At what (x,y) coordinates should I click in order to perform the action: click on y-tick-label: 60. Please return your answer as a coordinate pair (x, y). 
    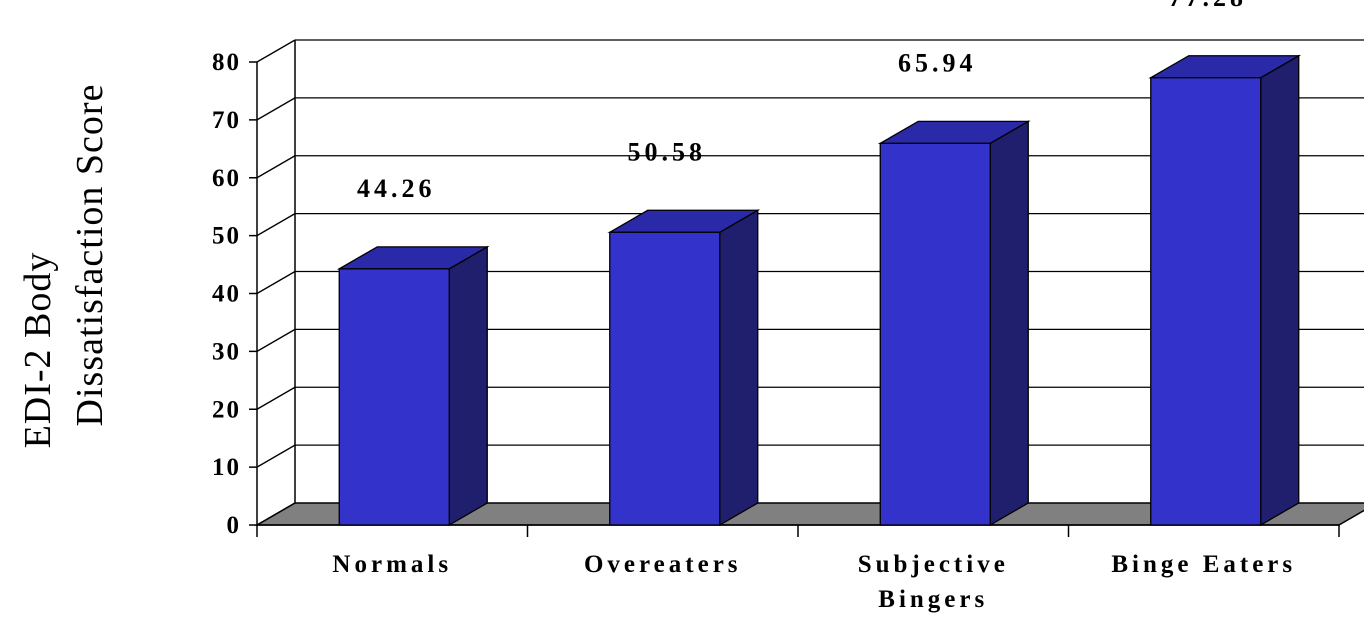
    Looking at the image, I should click on (226, 178).